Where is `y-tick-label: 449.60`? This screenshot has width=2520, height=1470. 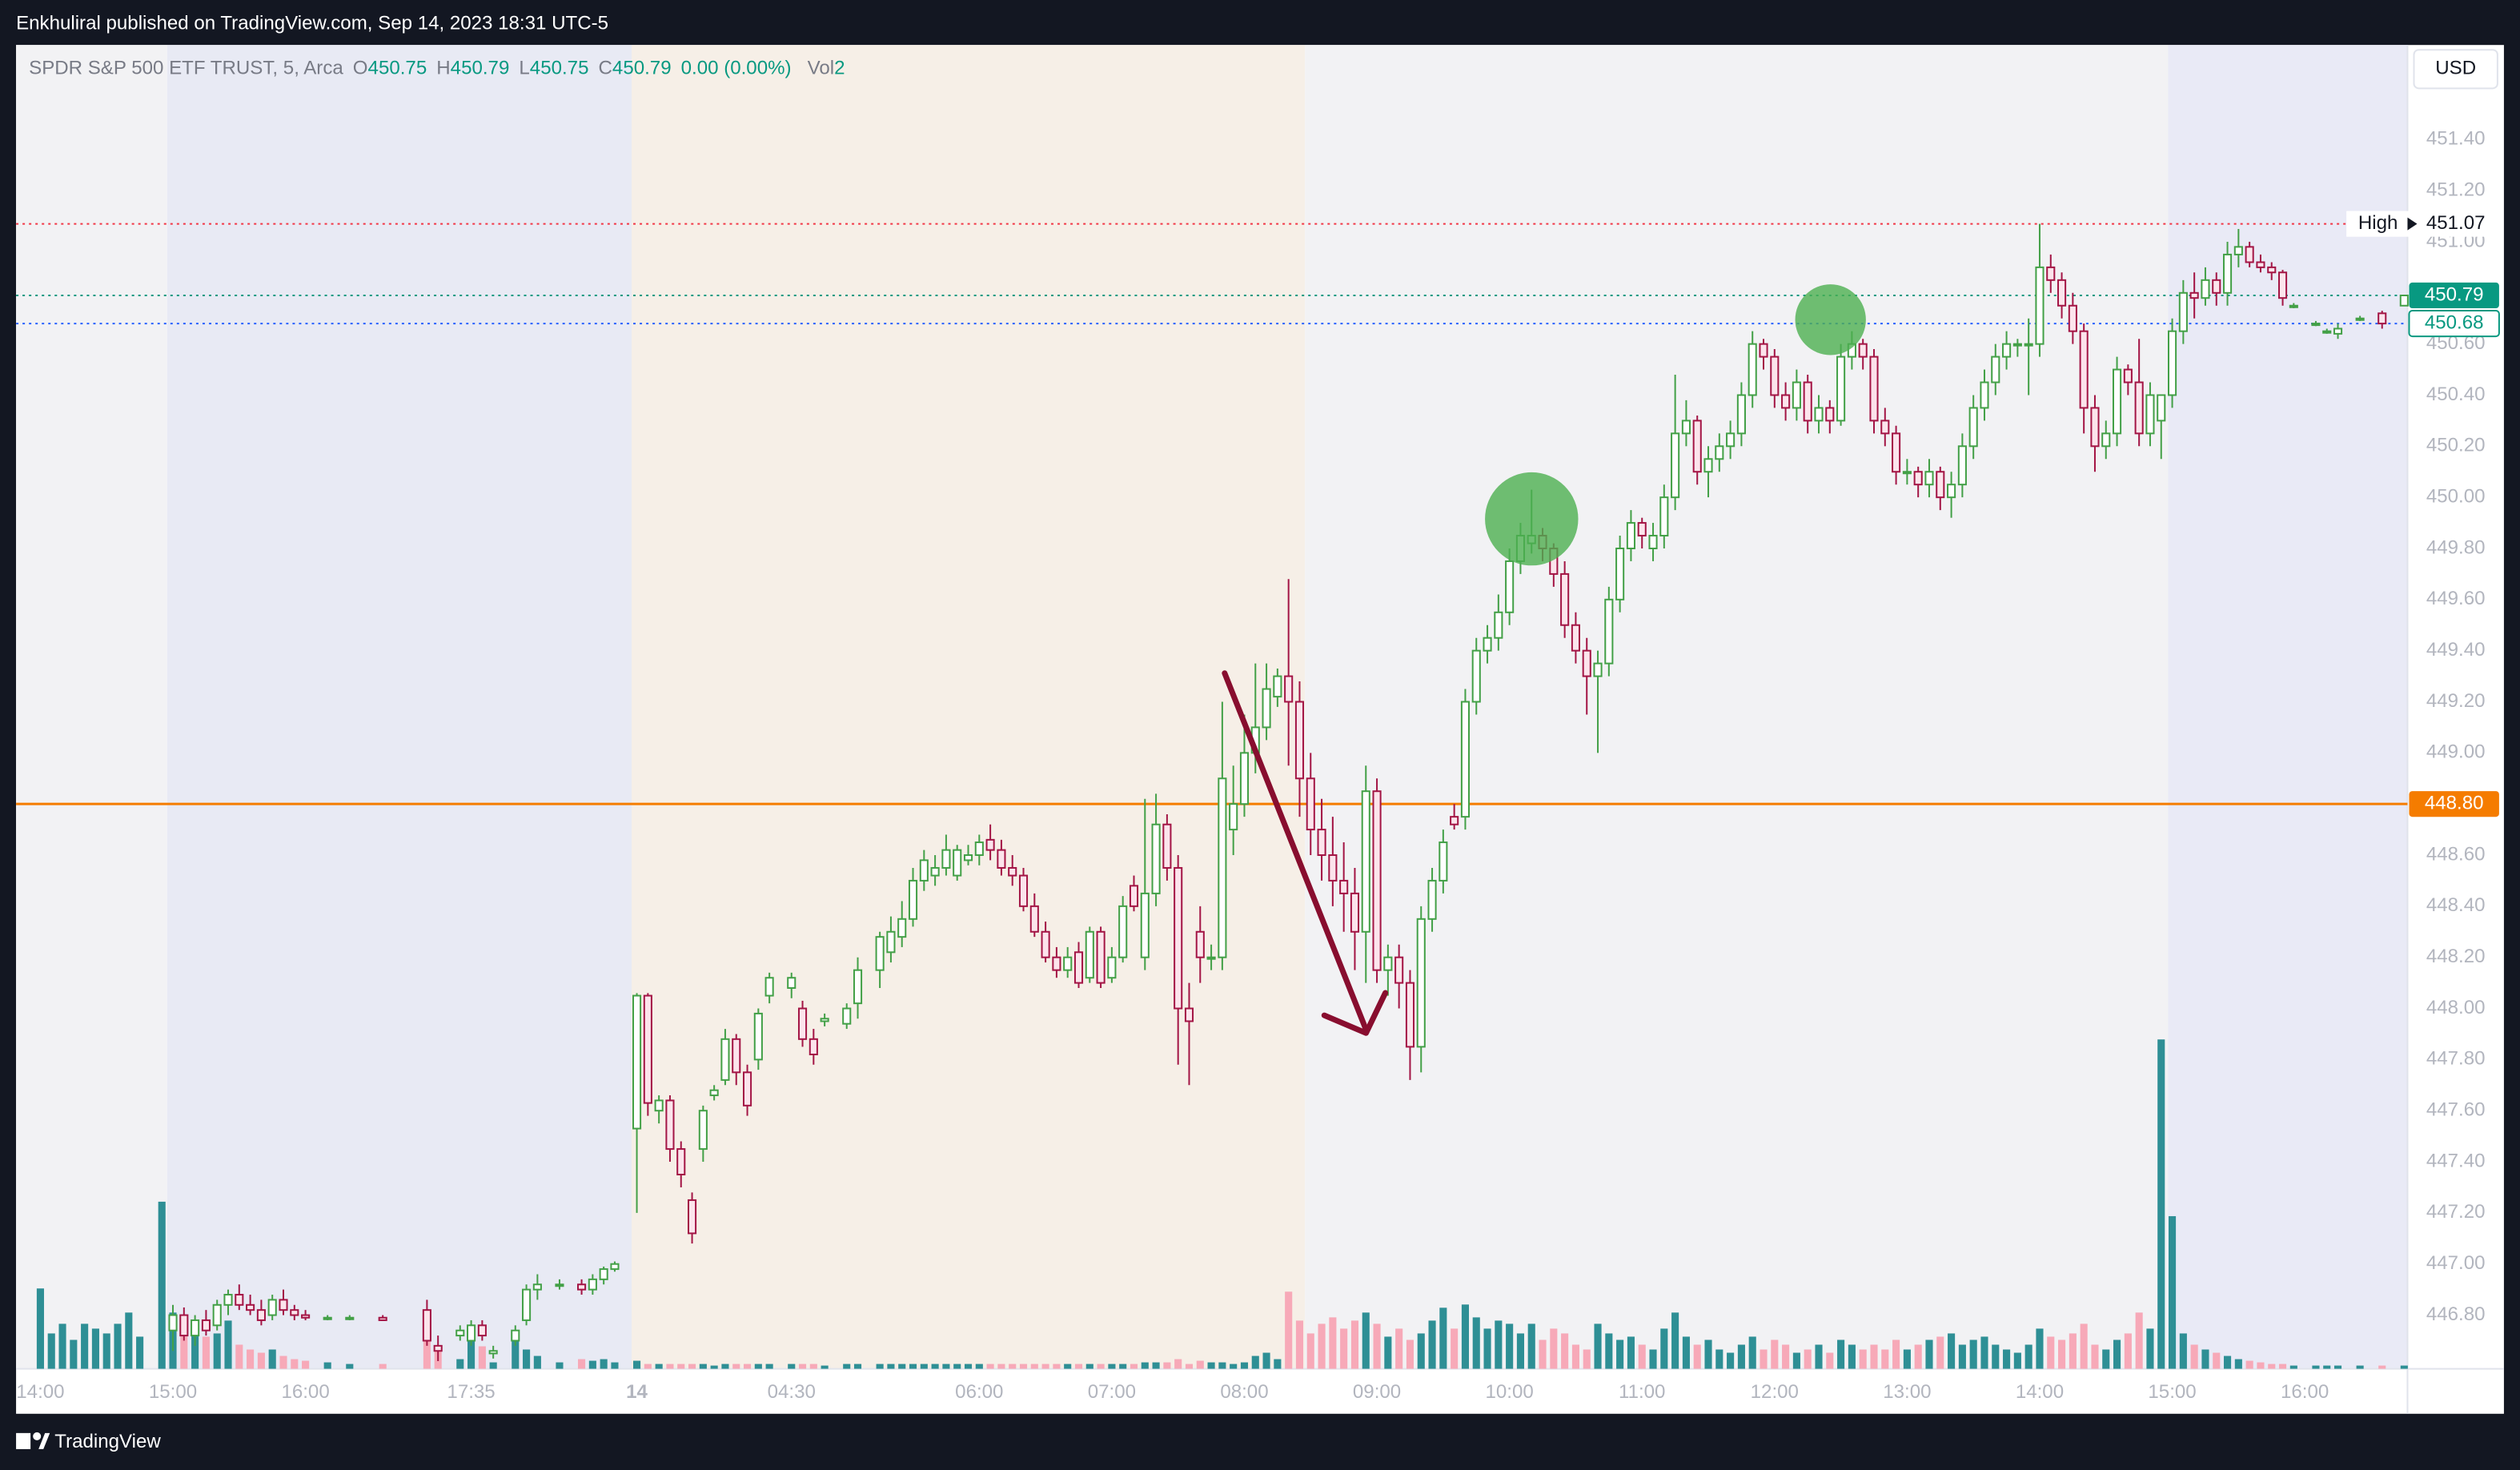 y-tick-label: 449.60 is located at coordinates (2456, 598).